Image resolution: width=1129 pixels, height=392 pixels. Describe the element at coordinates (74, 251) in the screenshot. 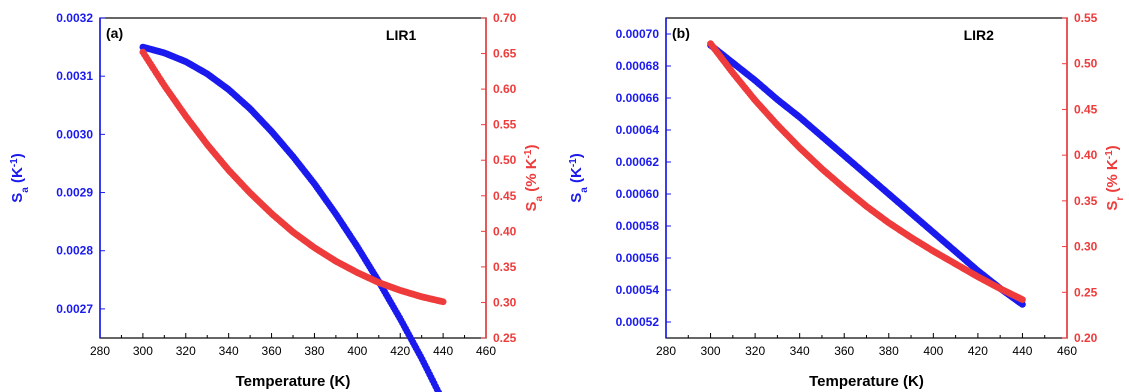

I see `y-left-tick-label: 0.0028` at that location.